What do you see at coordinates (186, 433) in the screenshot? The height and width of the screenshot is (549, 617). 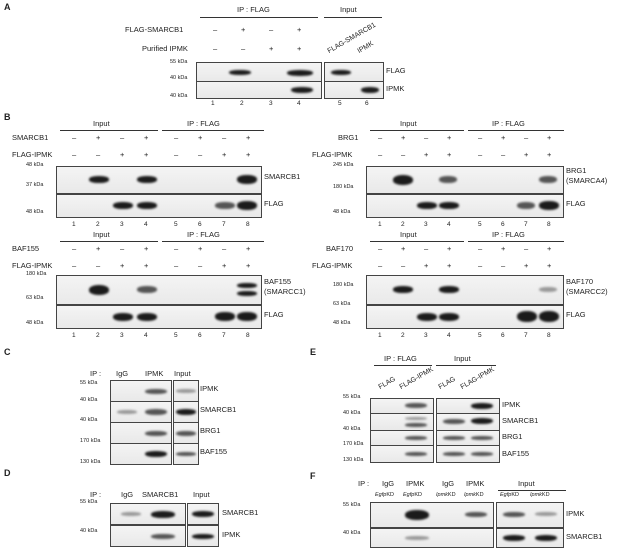 I see `c-blot-brg1-input` at bounding box center [186, 433].